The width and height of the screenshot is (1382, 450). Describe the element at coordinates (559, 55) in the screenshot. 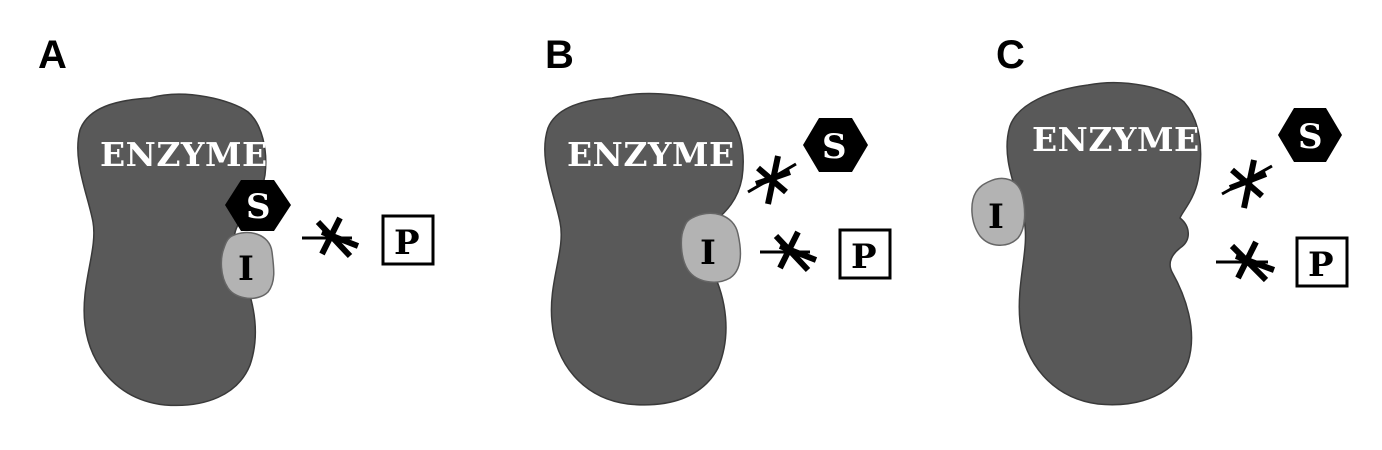

I see `panel-label-b: B` at that location.